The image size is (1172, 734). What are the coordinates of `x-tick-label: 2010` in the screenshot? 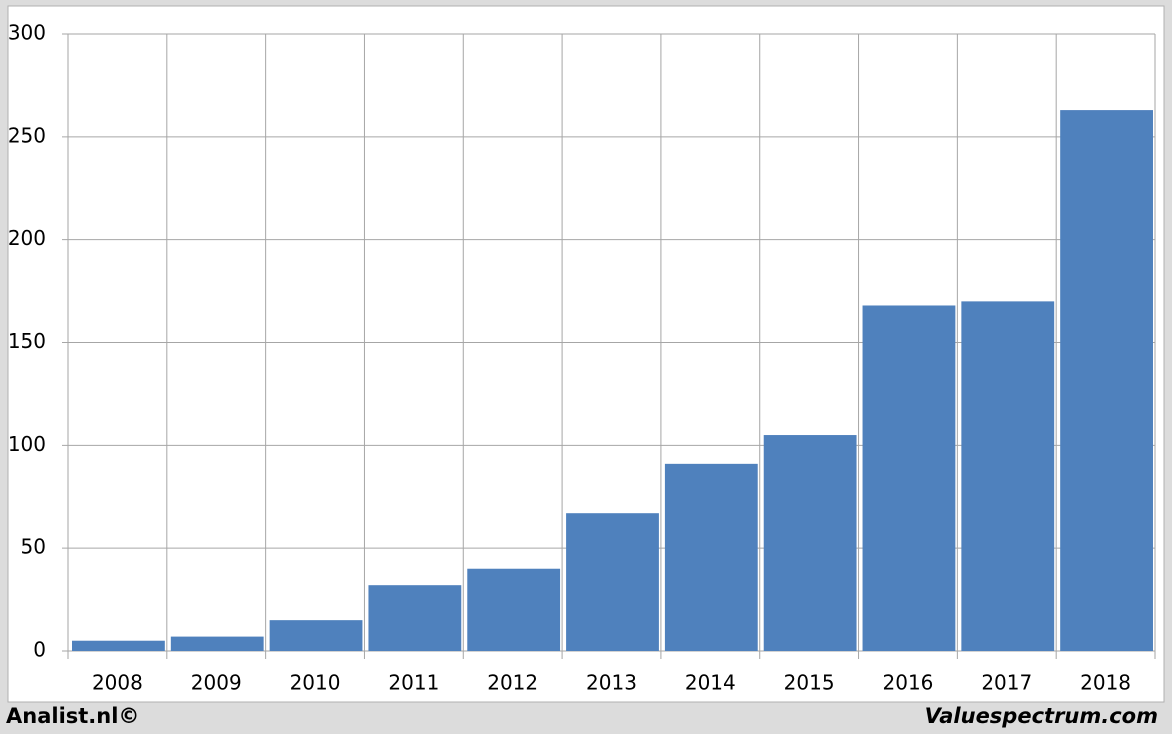 It's located at (315, 683).